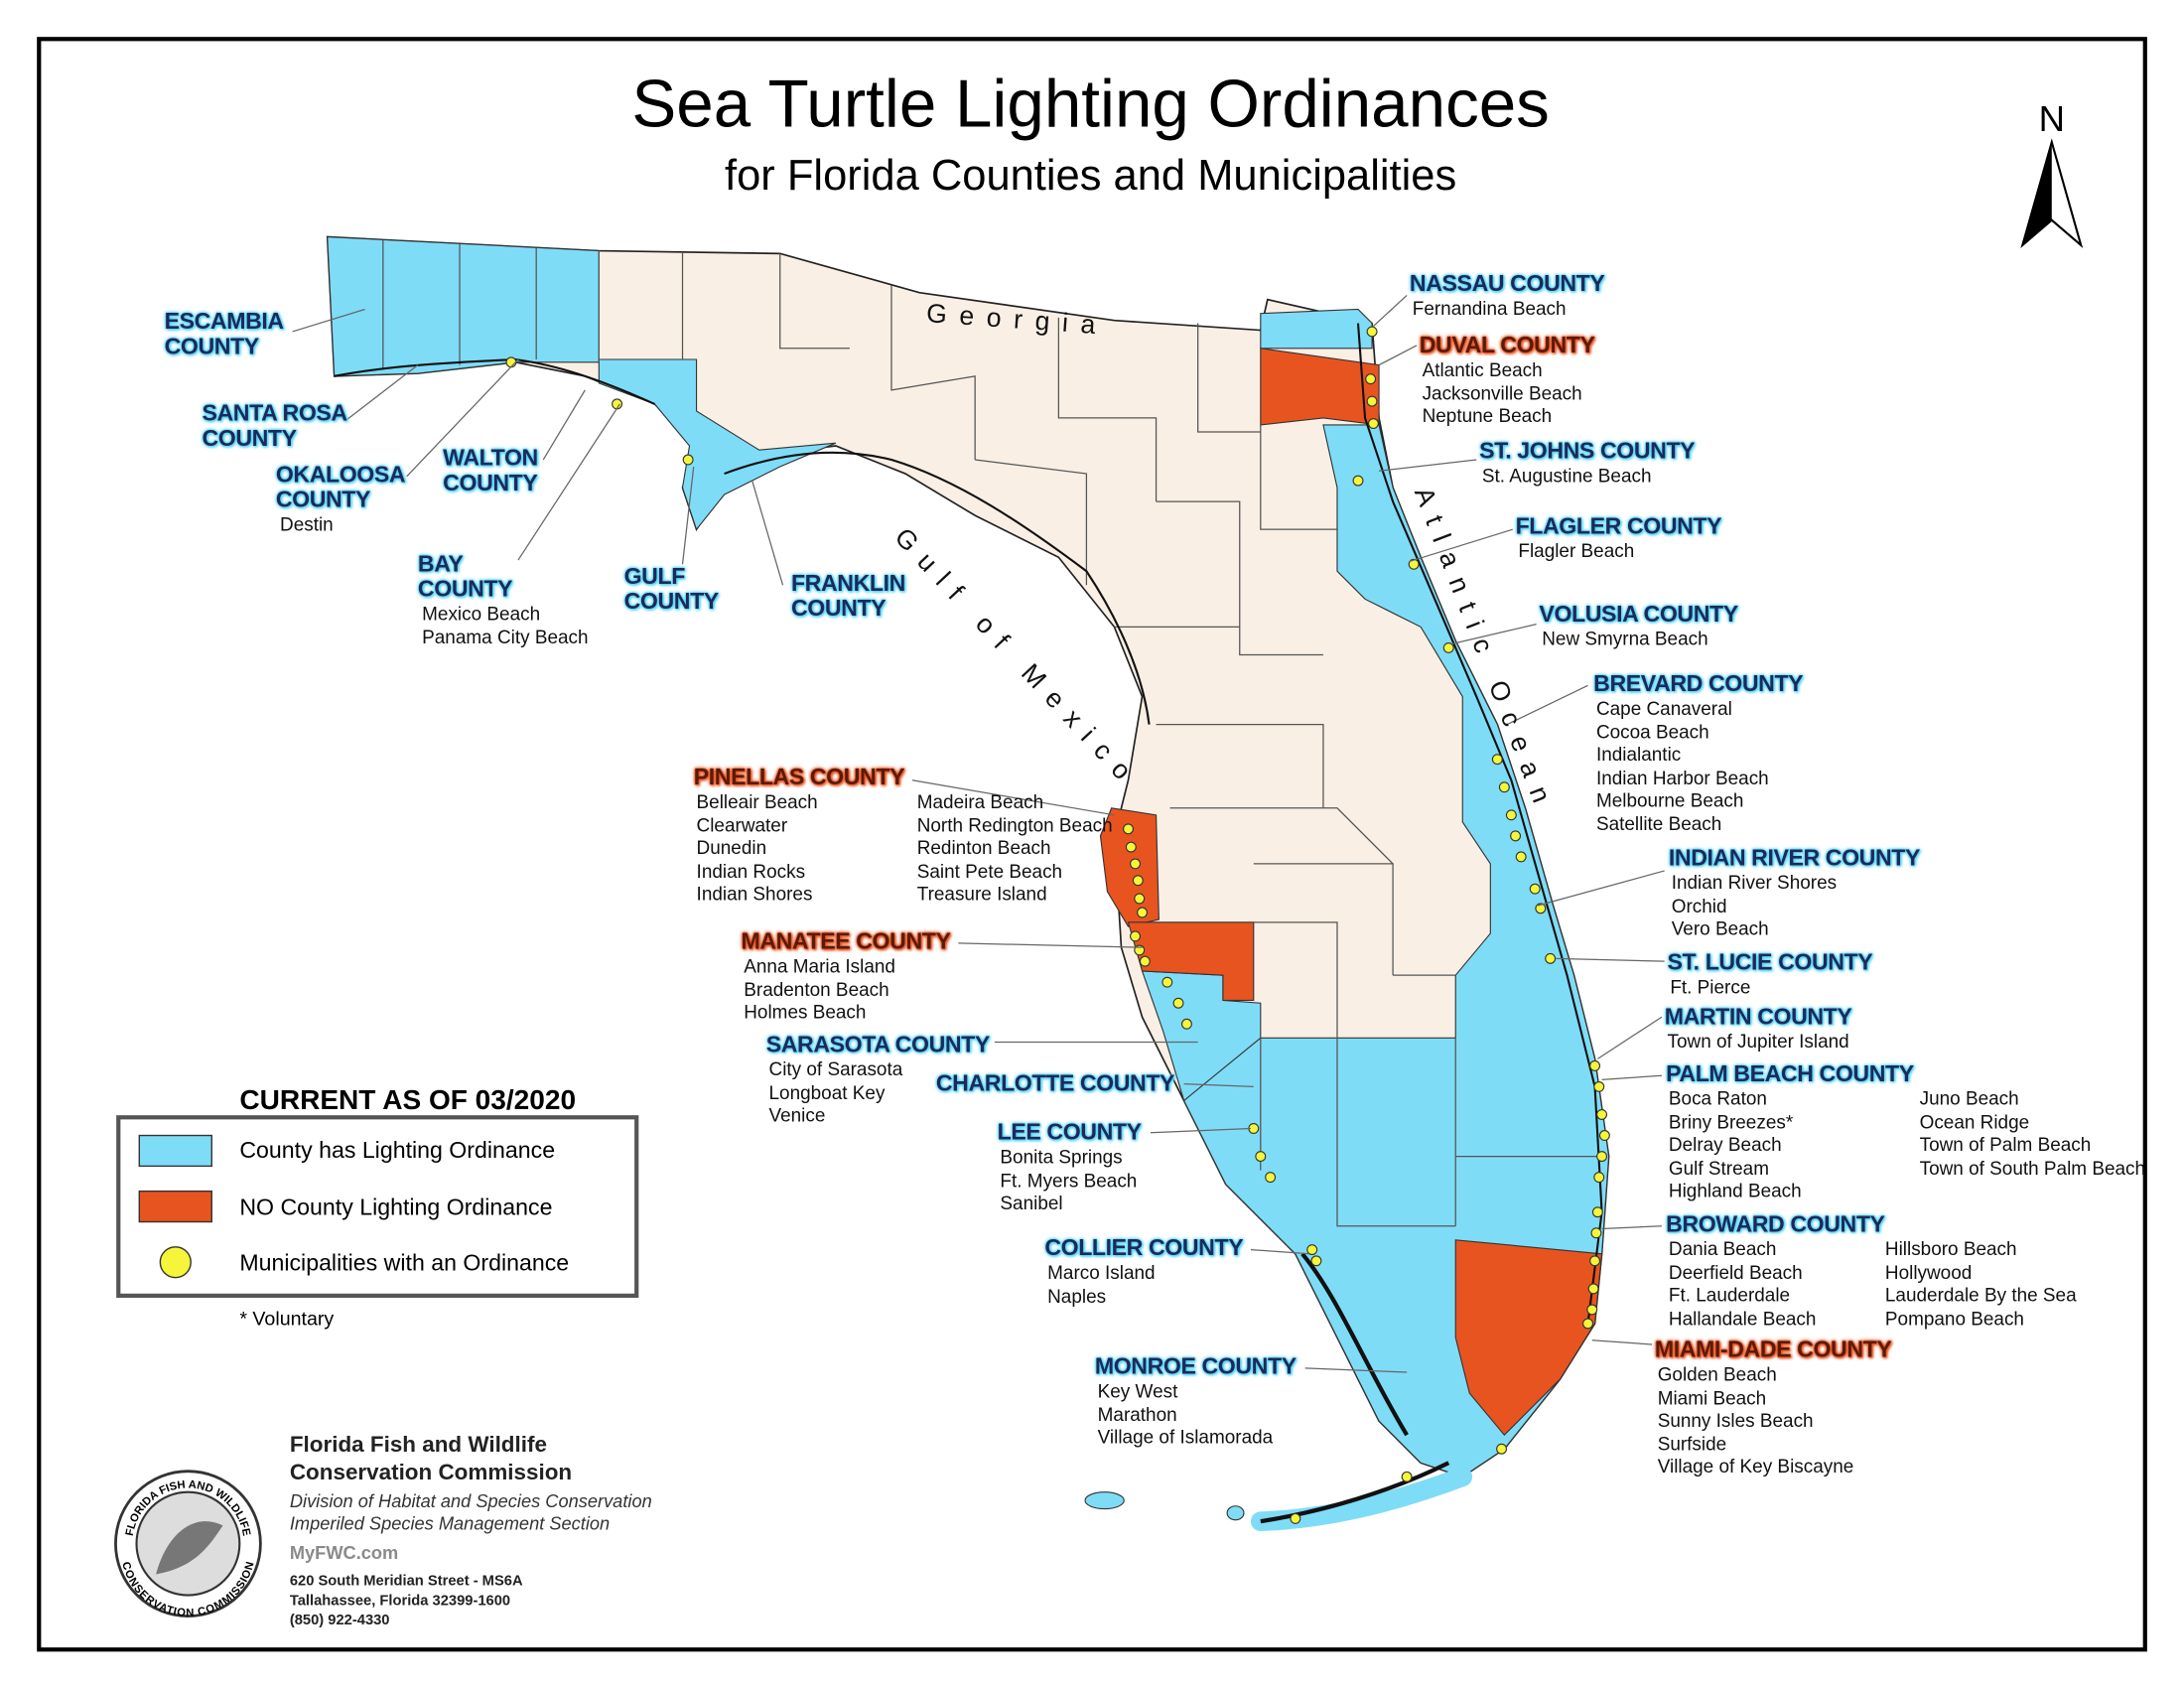 This screenshot has height=1688, width=2184. Describe the element at coordinates (1722, 1249) in the screenshot. I see `municipality: Dania Beach` at that location.